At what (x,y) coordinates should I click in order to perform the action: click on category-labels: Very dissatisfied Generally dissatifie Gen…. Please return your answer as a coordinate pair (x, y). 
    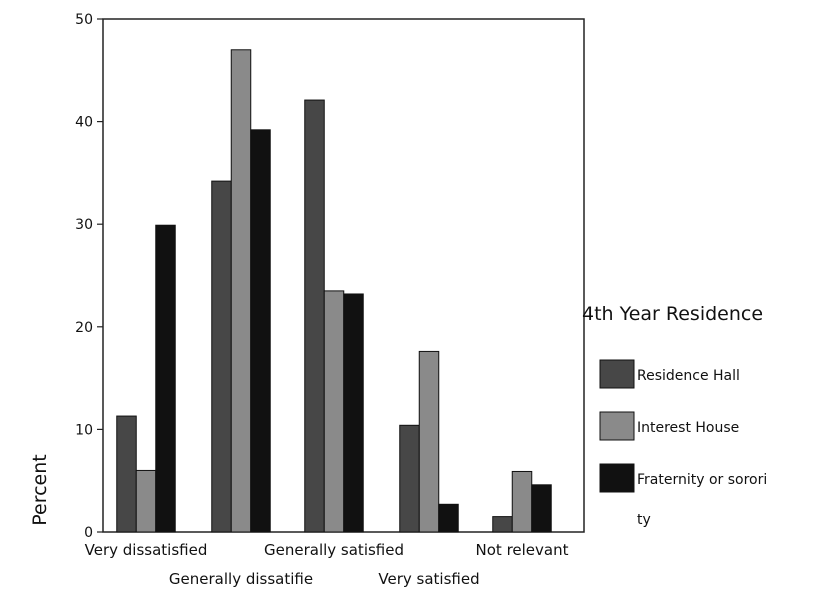
    Looking at the image, I should click on (327, 564).